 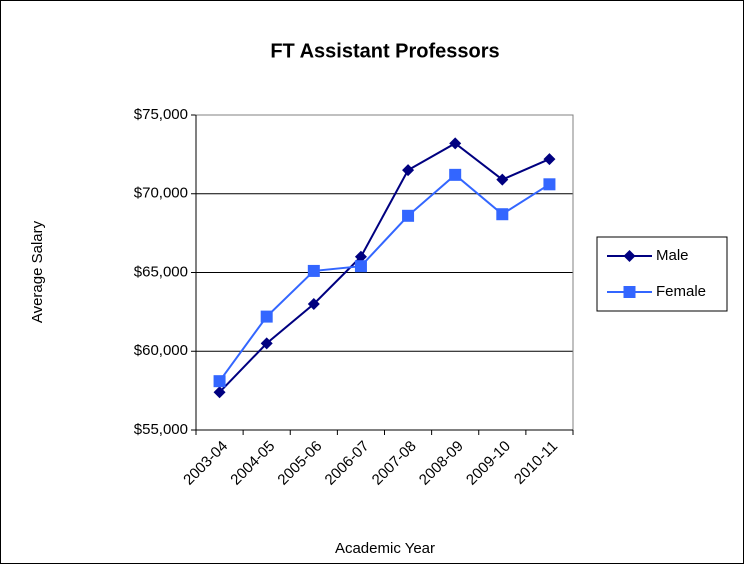 What do you see at coordinates (37, 271) in the screenshot?
I see `y-axis-label: Average Salary` at bounding box center [37, 271].